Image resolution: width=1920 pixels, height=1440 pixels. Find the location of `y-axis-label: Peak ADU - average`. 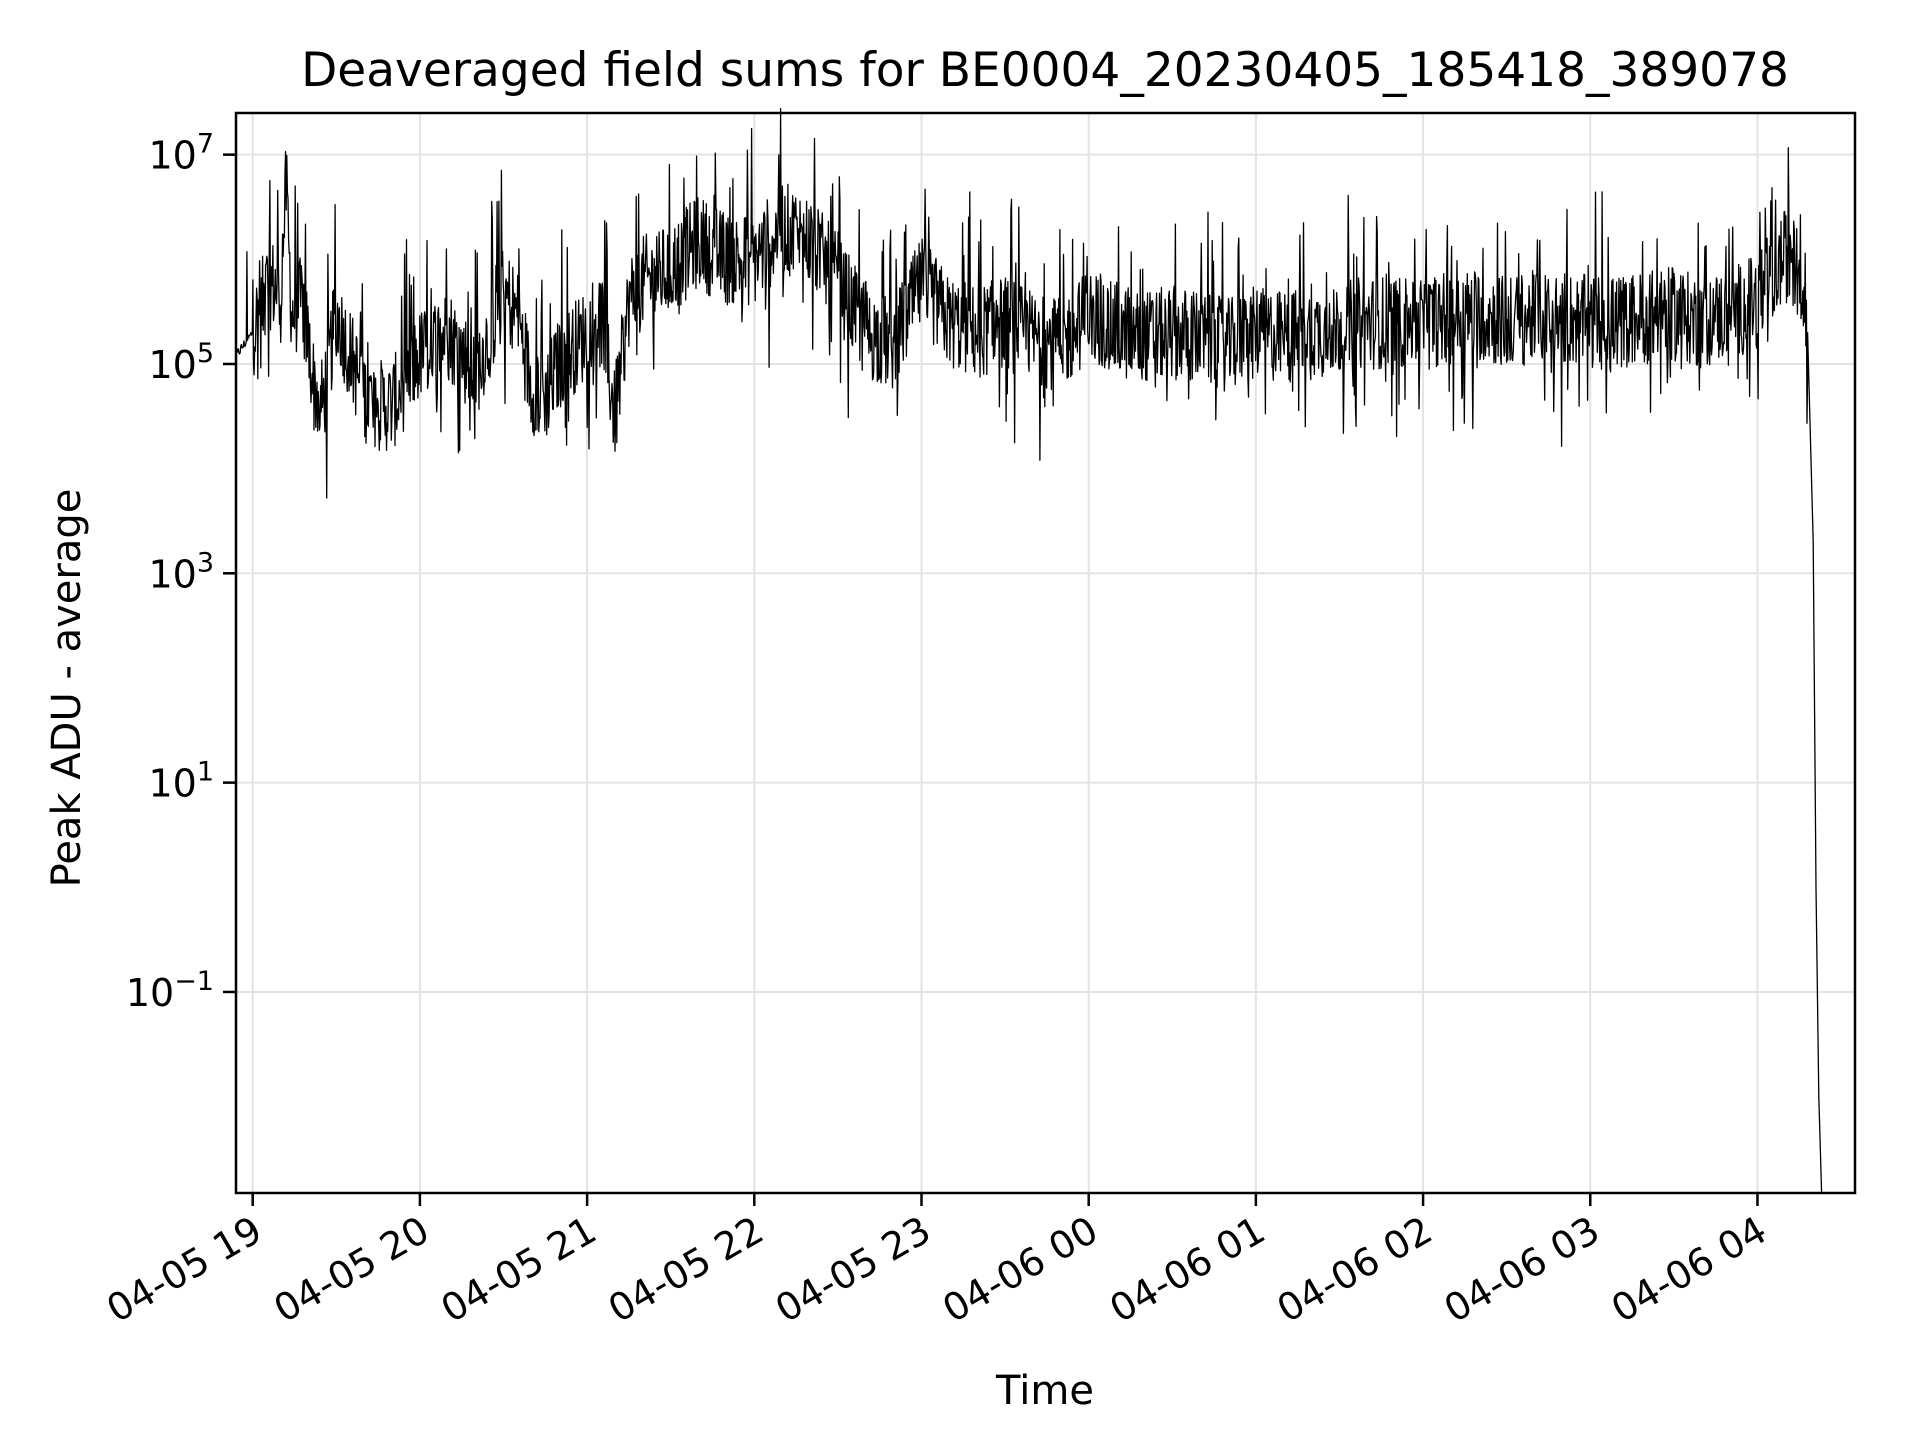

y-axis-label: Peak ADU - average is located at coordinates (67, 688).